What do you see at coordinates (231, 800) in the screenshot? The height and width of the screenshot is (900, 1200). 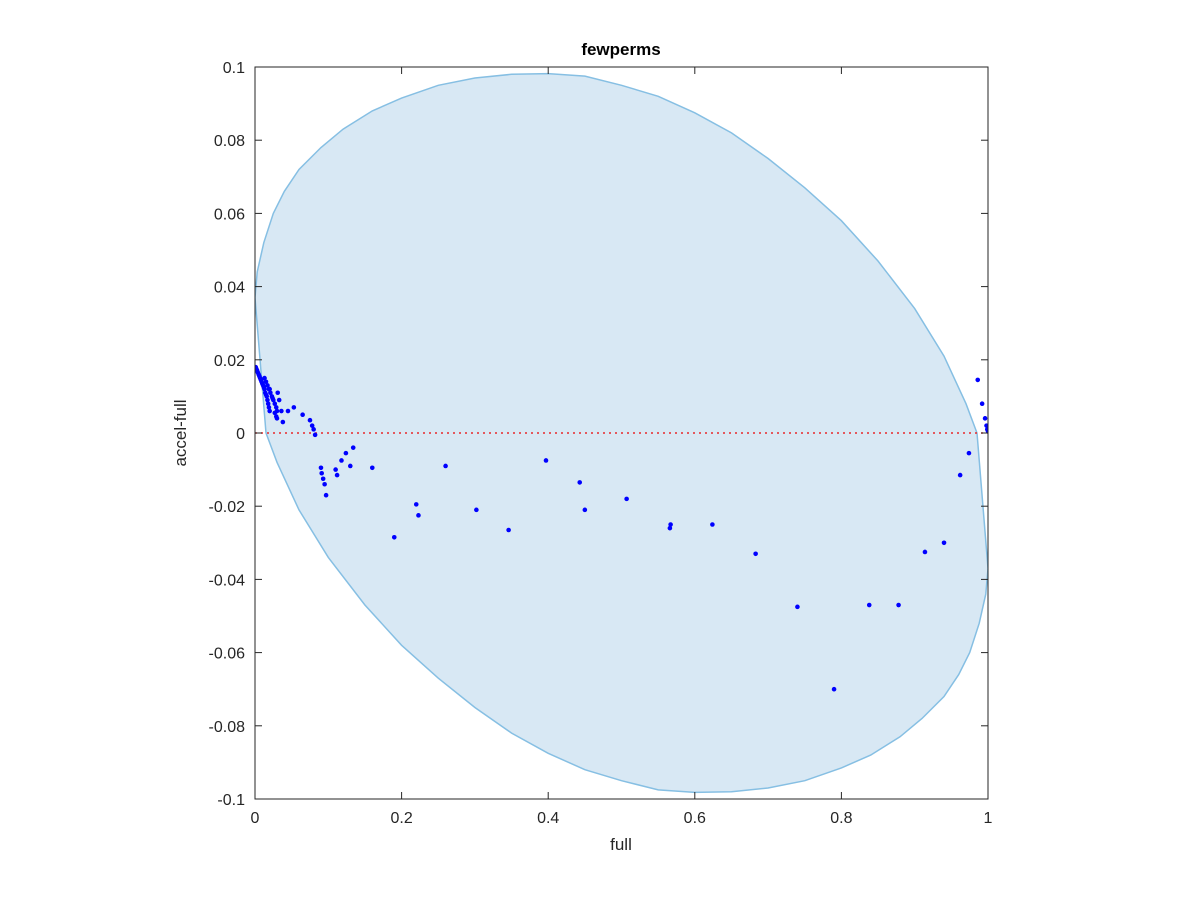 I see `y-tick-label: -0.1` at bounding box center [231, 800].